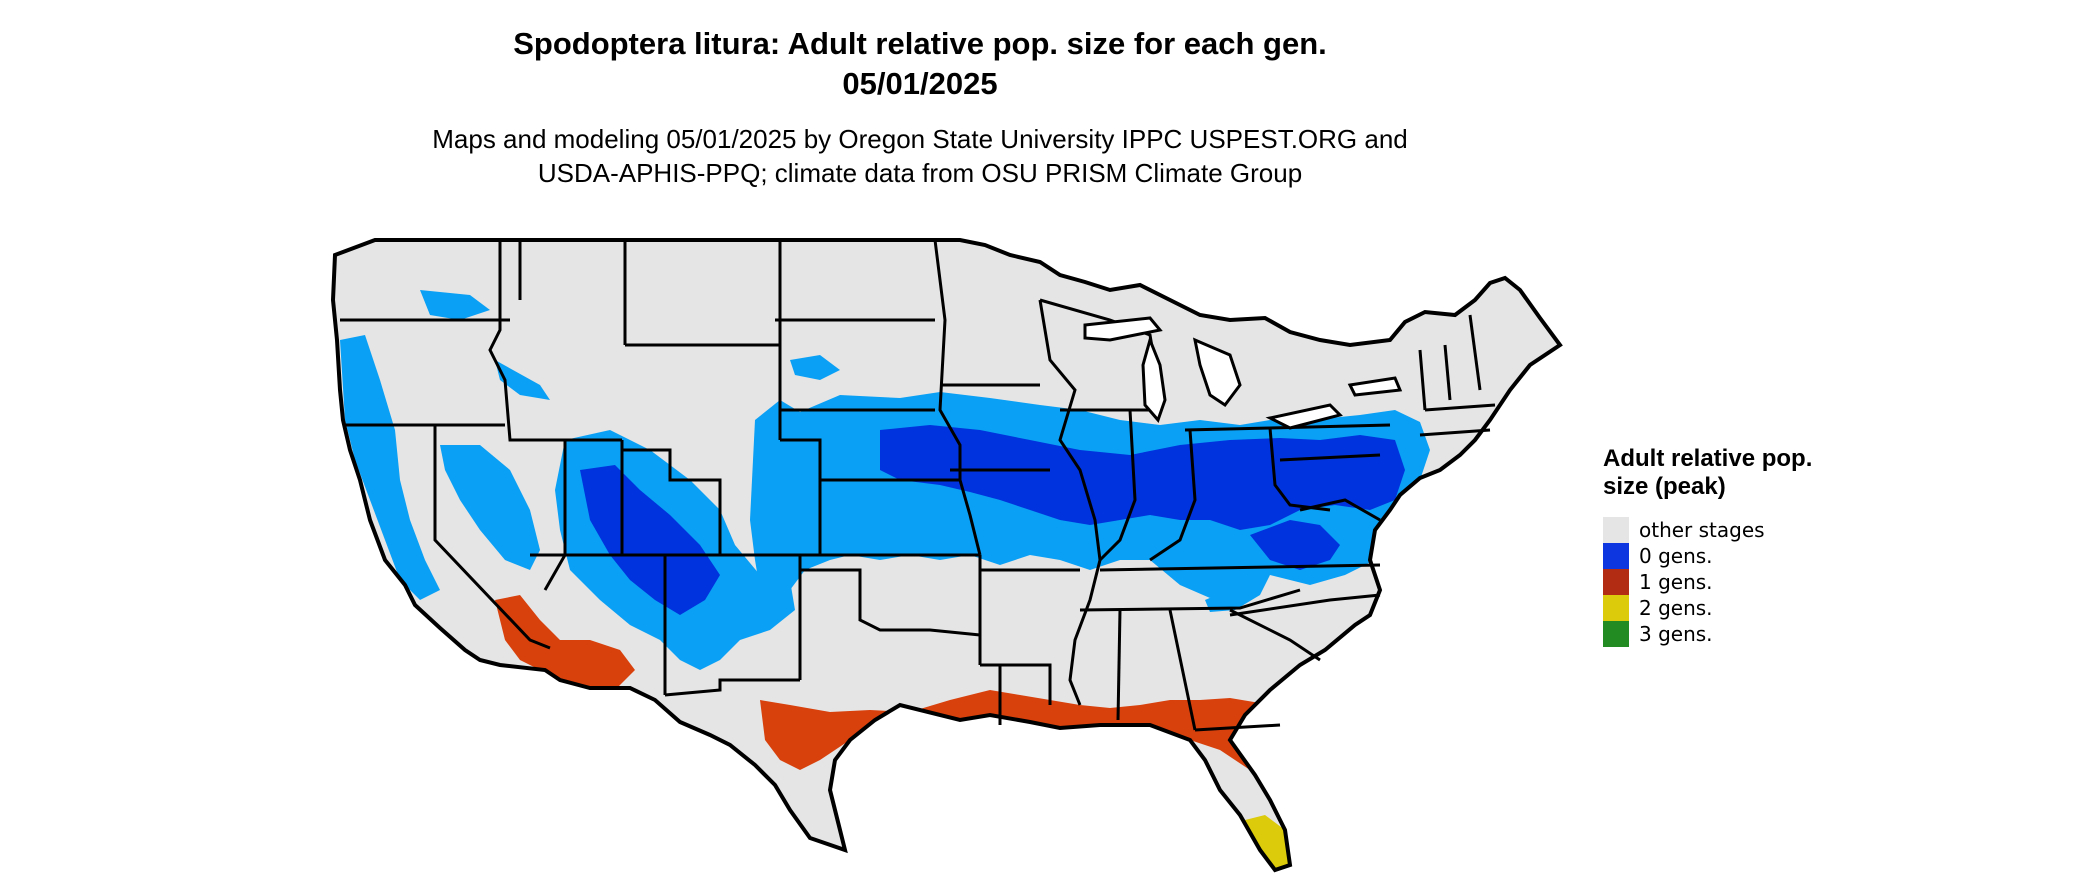 The height and width of the screenshot is (892, 2100). I want to click on border-ok-tx, so click(890, 602).